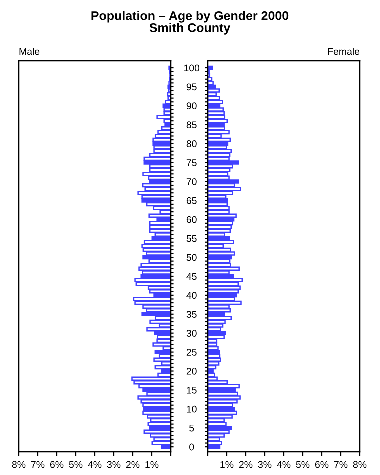 The height and width of the screenshot is (475, 380). What do you see at coordinates (192, 409) in the screenshot?
I see `y-tick-label: 10` at bounding box center [192, 409].